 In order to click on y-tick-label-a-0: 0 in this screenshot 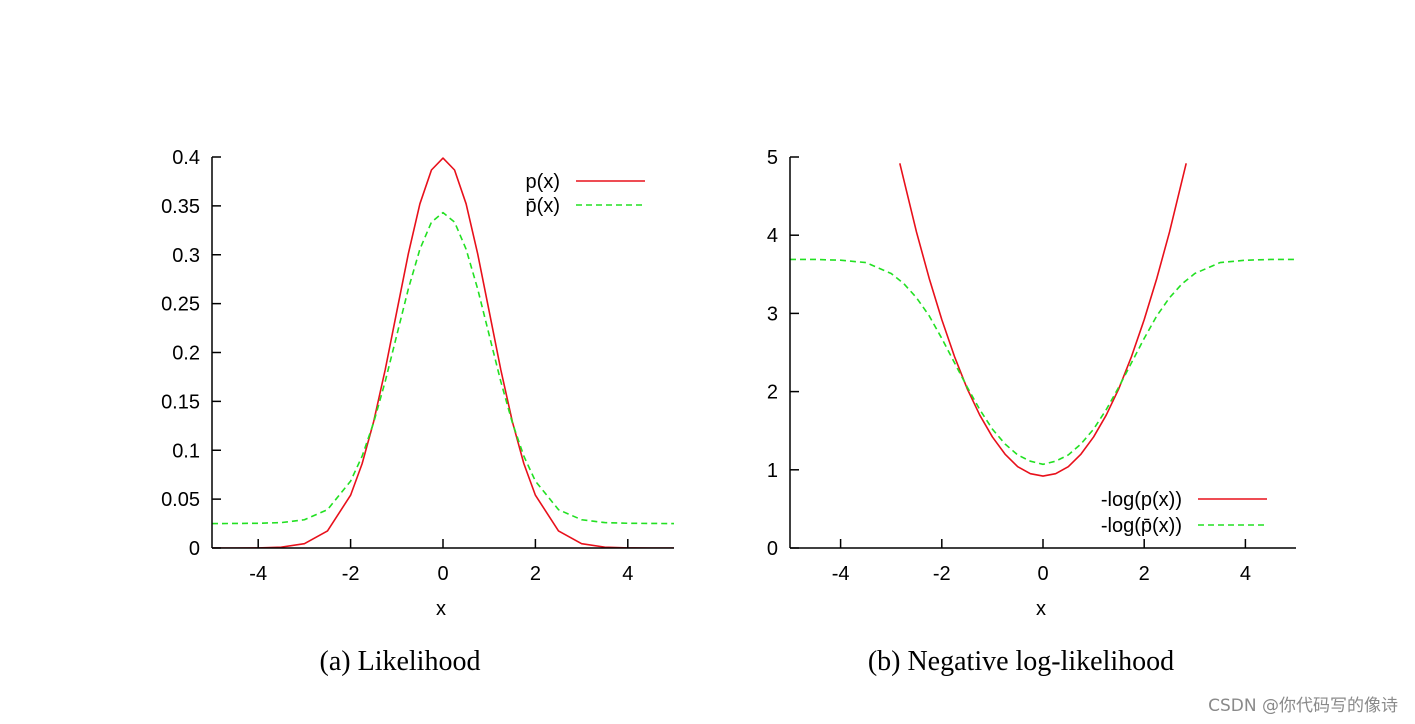, I will do `click(194, 549)`.